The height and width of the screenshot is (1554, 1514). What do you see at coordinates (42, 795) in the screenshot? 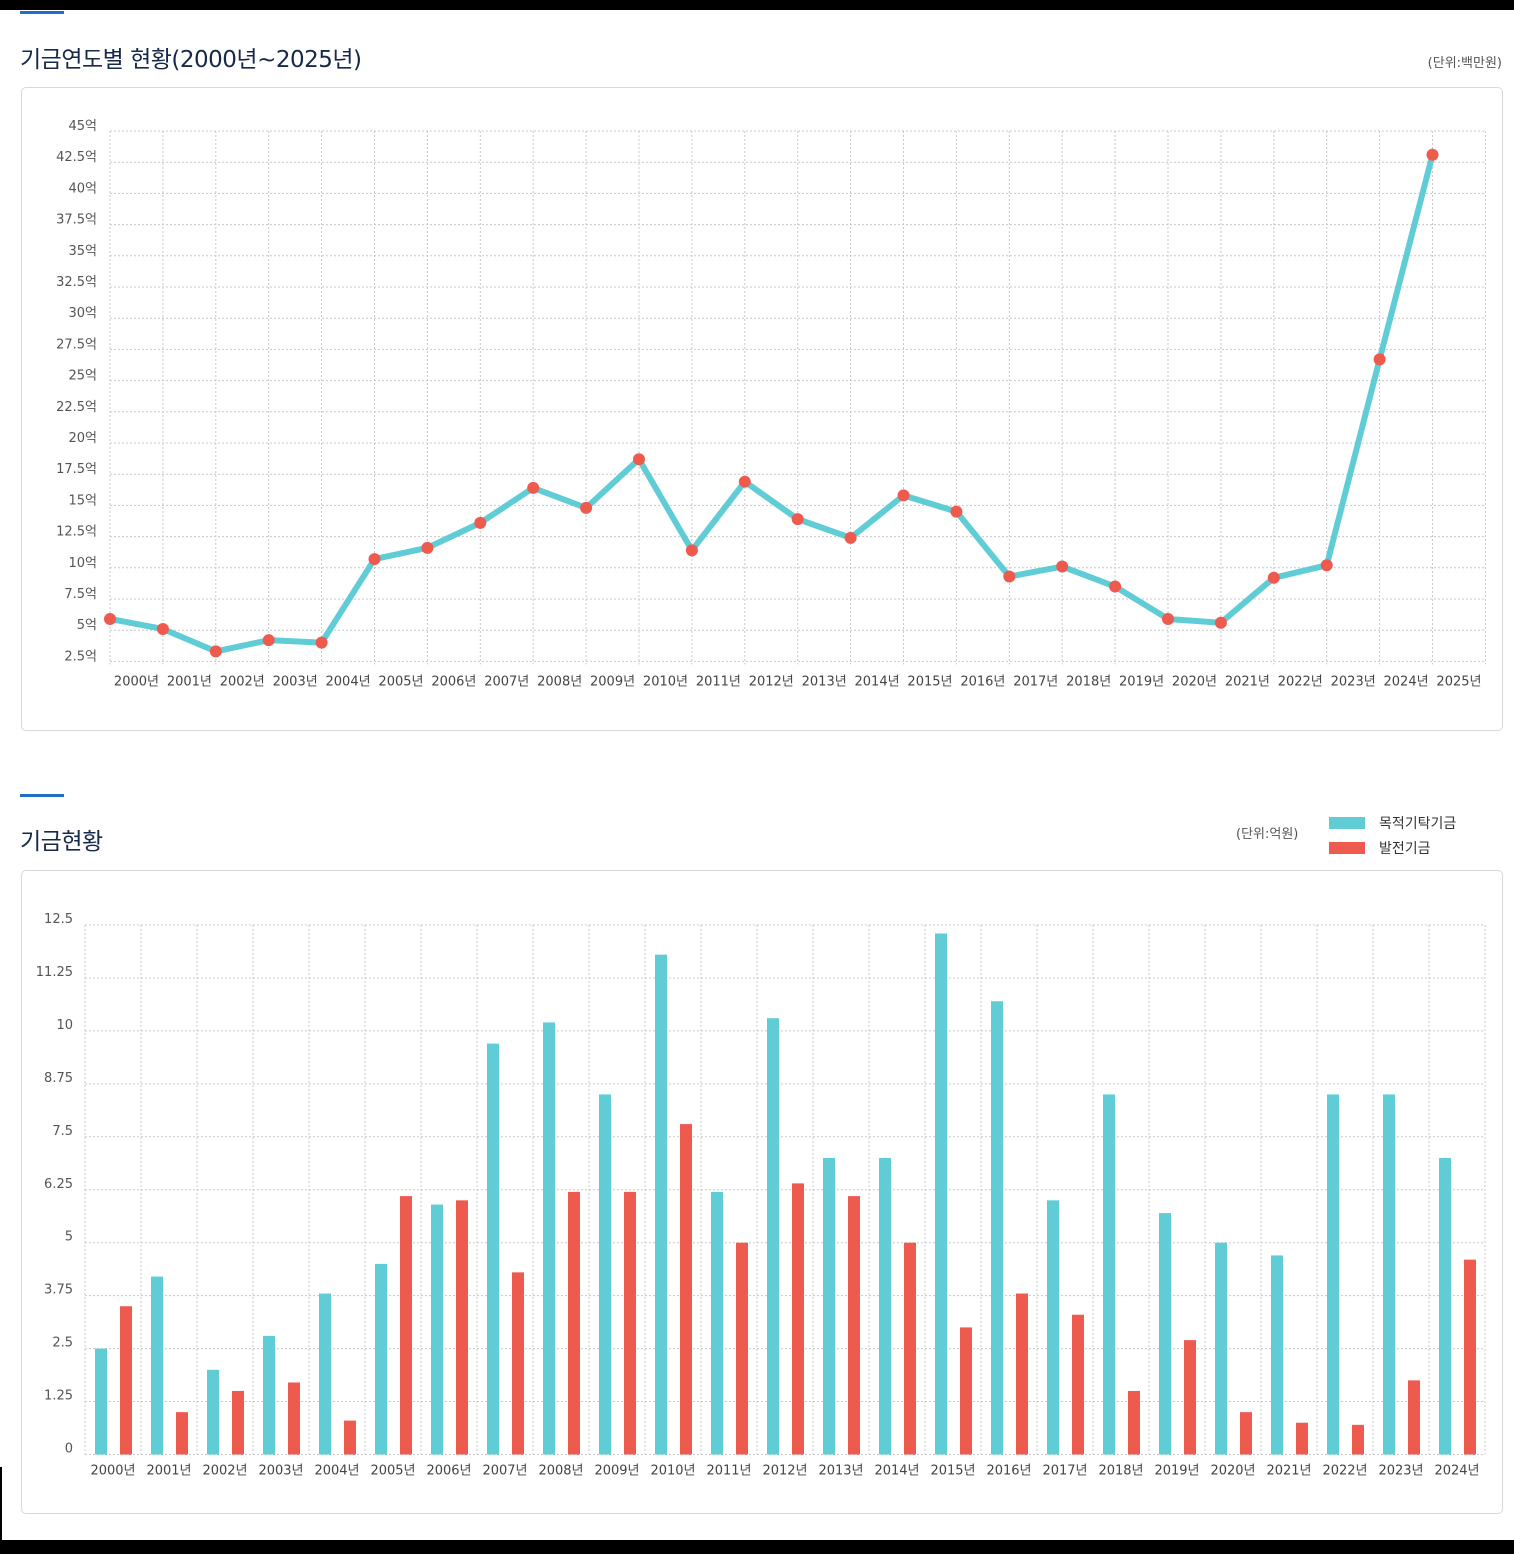
I see `section2-accent-bar` at bounding box center [42, 795].